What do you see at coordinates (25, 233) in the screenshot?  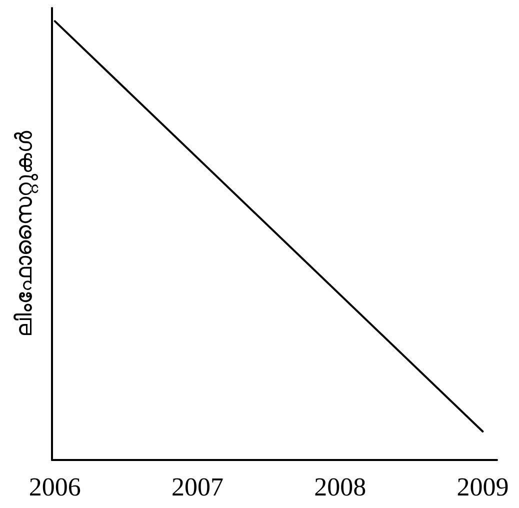 I see `y-axis-title: ലിംഫോസൈറ്റുകൾ` at bounding box center [25, 233].